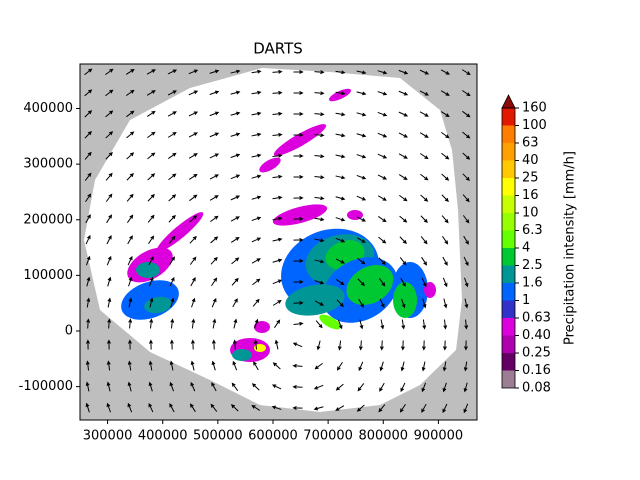 The image size is (640, 480). Describe the element at coordinates (278, 49) in the screenshot. I see `chart-title: DARTS` at that location.